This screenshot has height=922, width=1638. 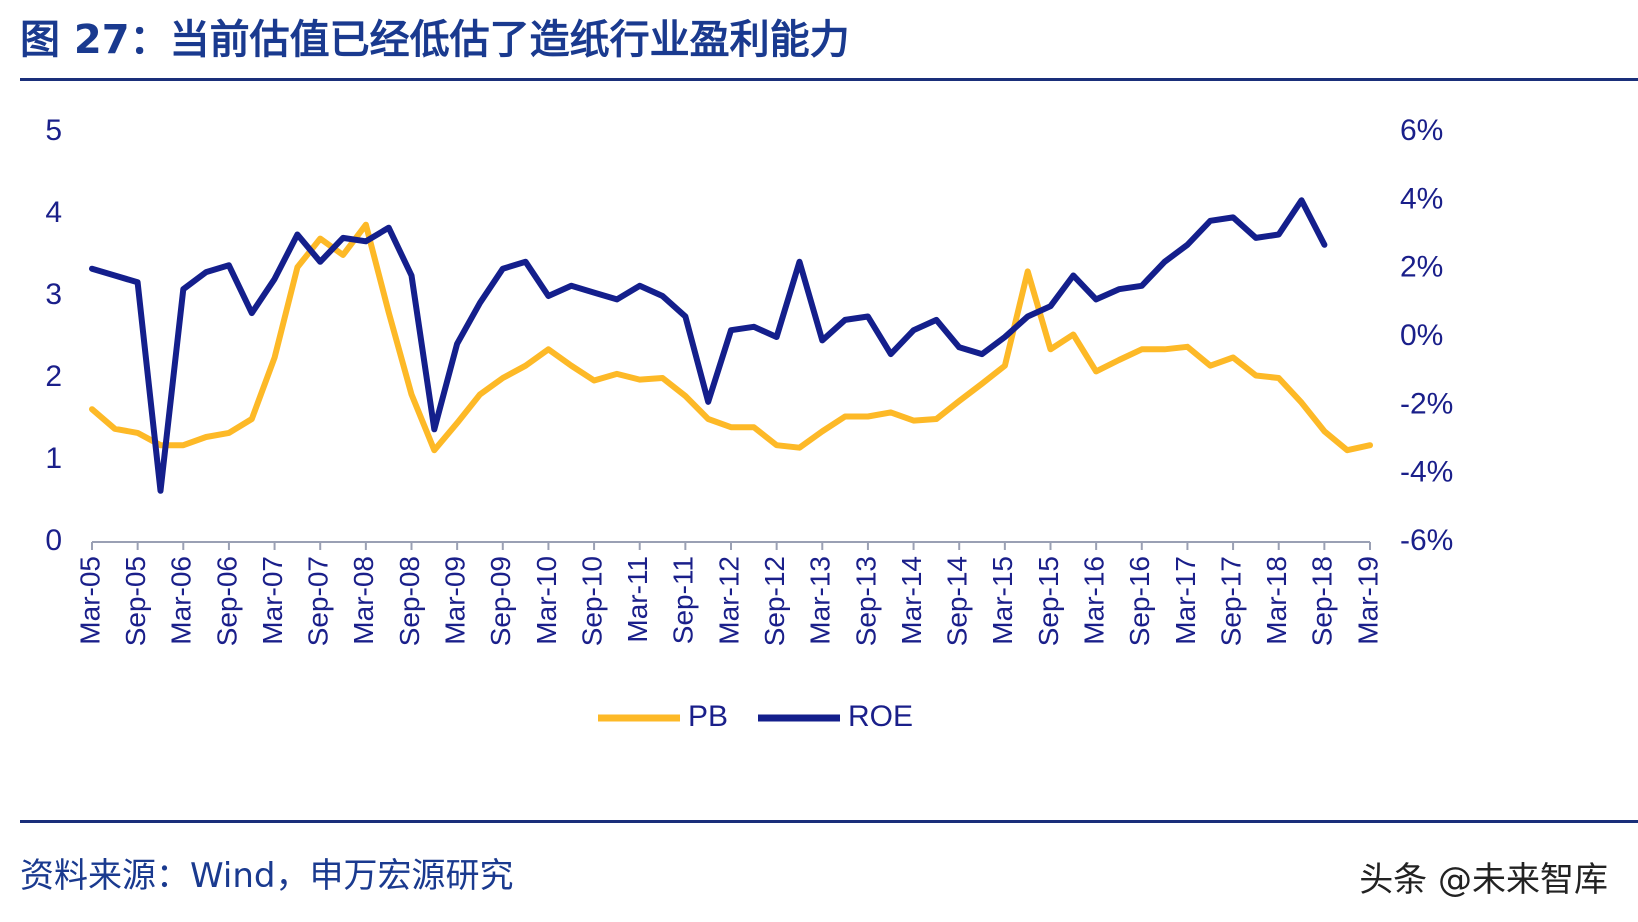 What do you see at coordinates (1421, 198) in the screenshot?
I see `y-right-tick-label: 4%` at bounding box center [1421, 198].